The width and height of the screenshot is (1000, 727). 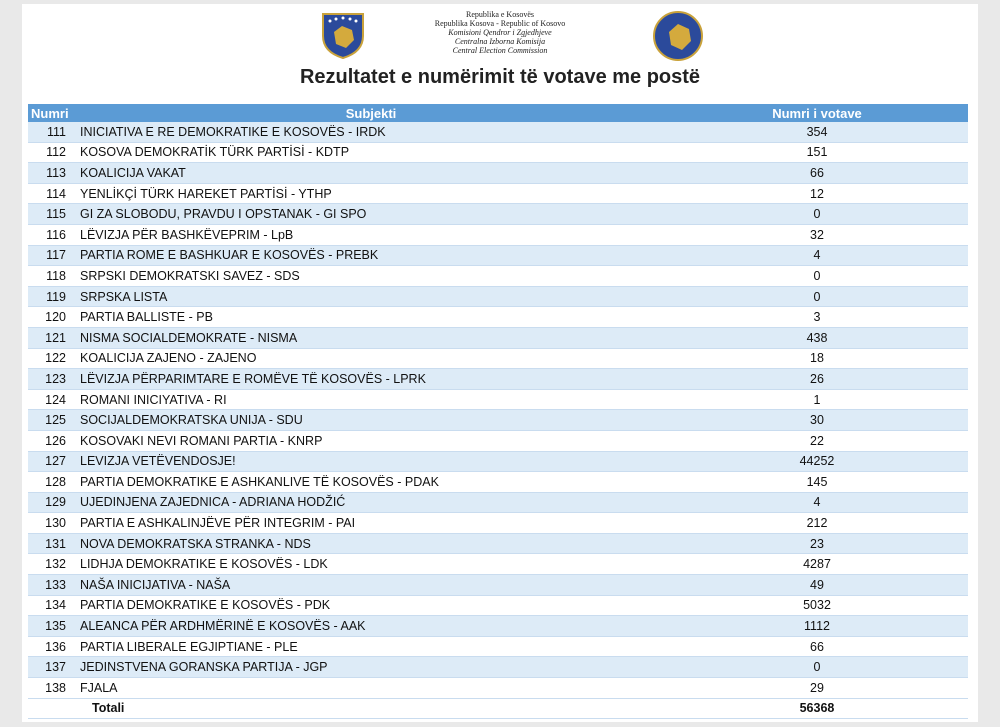 I want to click on table-row: 124 ROMANI INICIYATIVA - RI 1, so click(x=498, y=400).